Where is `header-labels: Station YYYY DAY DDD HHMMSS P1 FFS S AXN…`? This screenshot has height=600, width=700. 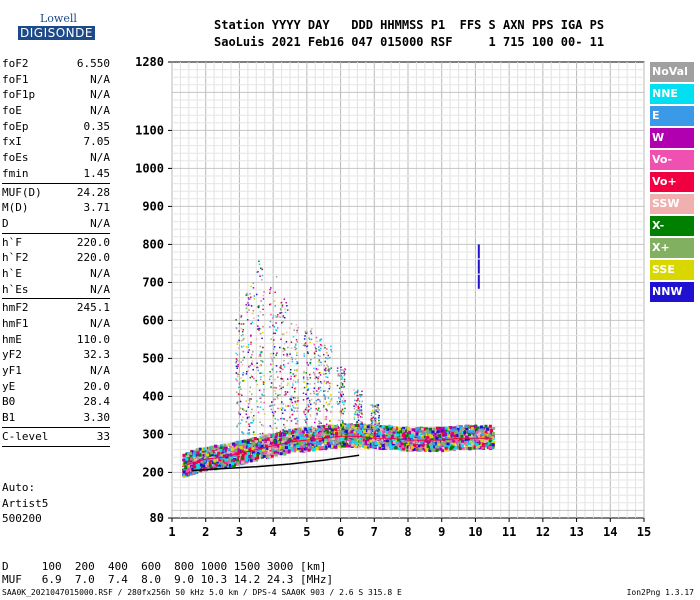 header-labels: Station YYYY DAY DDD HHMMSS P1 FFS S AXN… is located at coordinates (409, 25).